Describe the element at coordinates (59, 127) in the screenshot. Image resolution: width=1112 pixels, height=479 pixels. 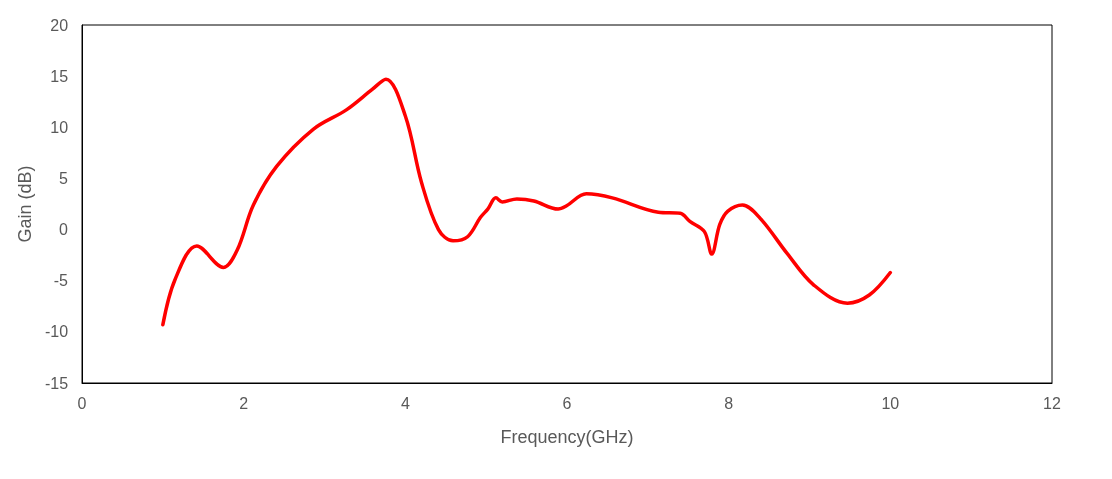
I see `y-tick-label: 10` at that location.